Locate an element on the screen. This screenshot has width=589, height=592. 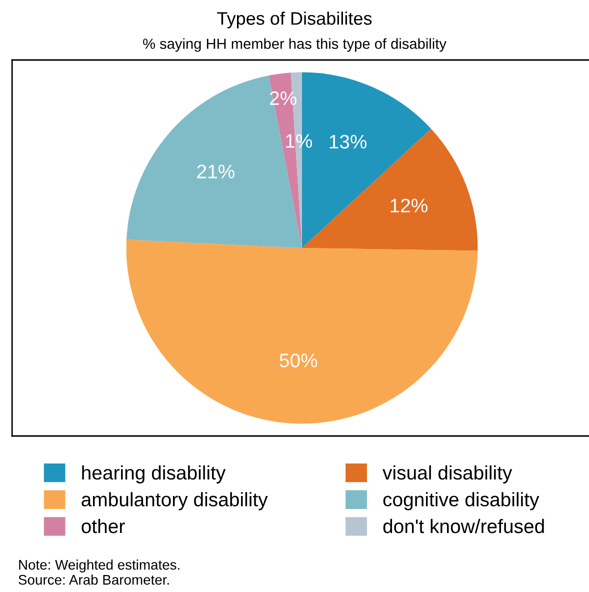
text: Note: Weighted estimates. is located at coordinates (99, 566).